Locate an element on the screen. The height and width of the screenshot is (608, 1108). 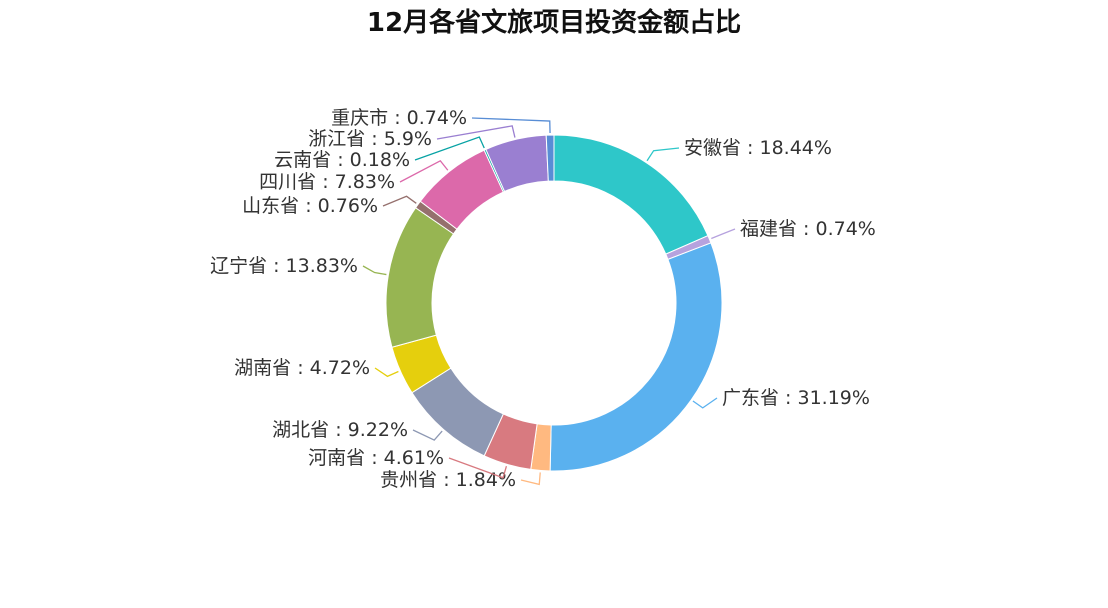
slice-5-leader-line is located at coordinates (478, 468).